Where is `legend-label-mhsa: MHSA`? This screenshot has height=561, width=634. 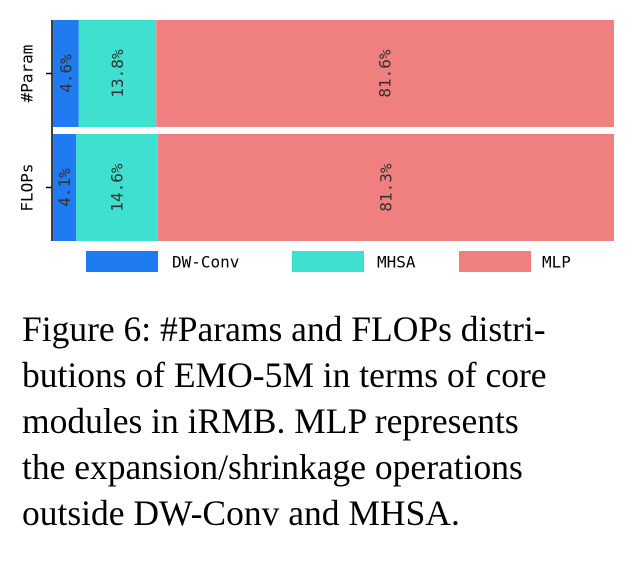 legend-label-mhsa: MHSA is located at coordinates (396, 262).